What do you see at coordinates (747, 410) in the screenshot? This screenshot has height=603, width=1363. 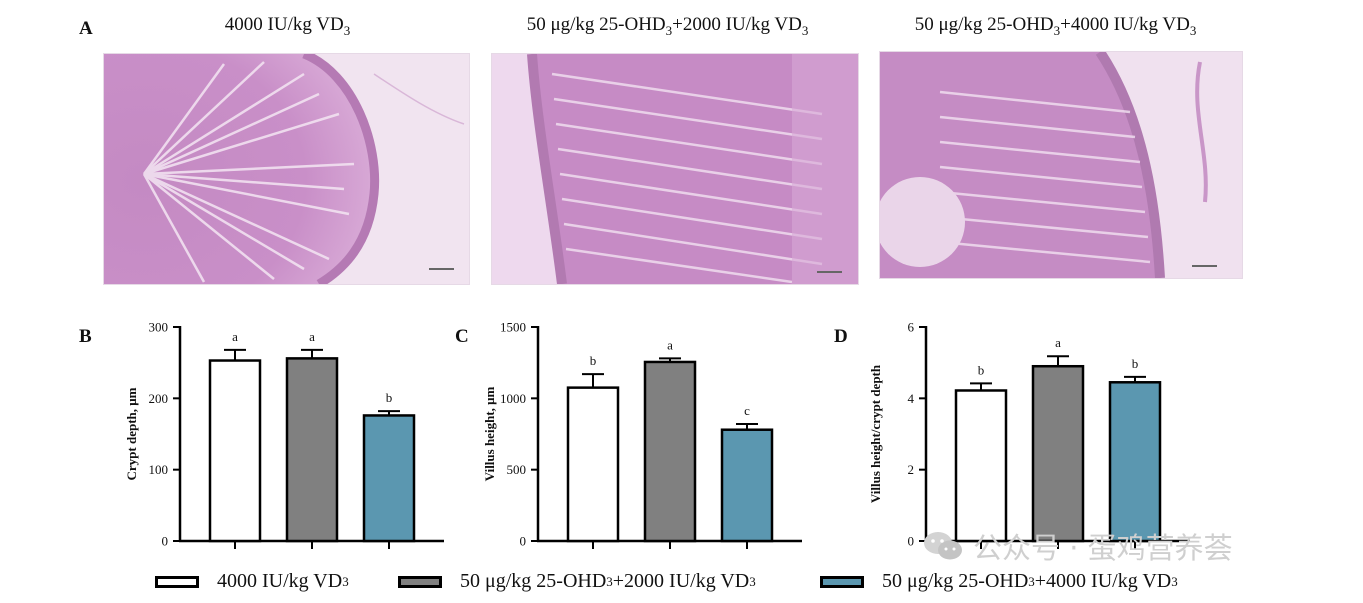 I see `significance-letter-2: c` at bounding box center [747, 410].